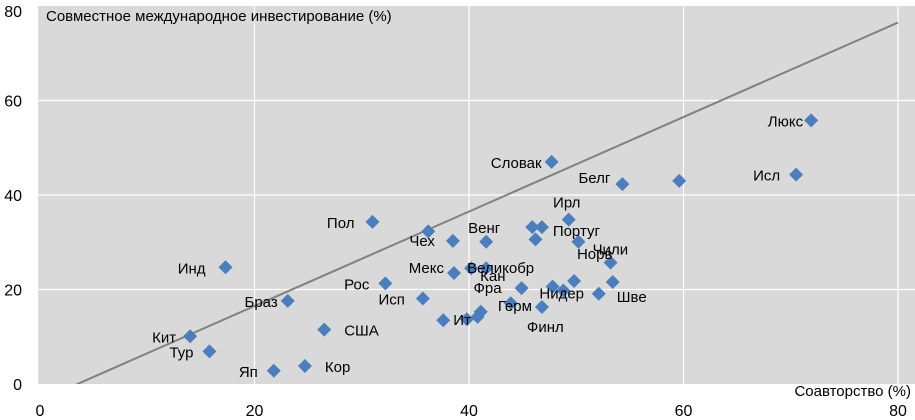 Image resolution: width=915 pixels, height=420 pixels. I want to click on point-label: Кан, so click(492, 276).